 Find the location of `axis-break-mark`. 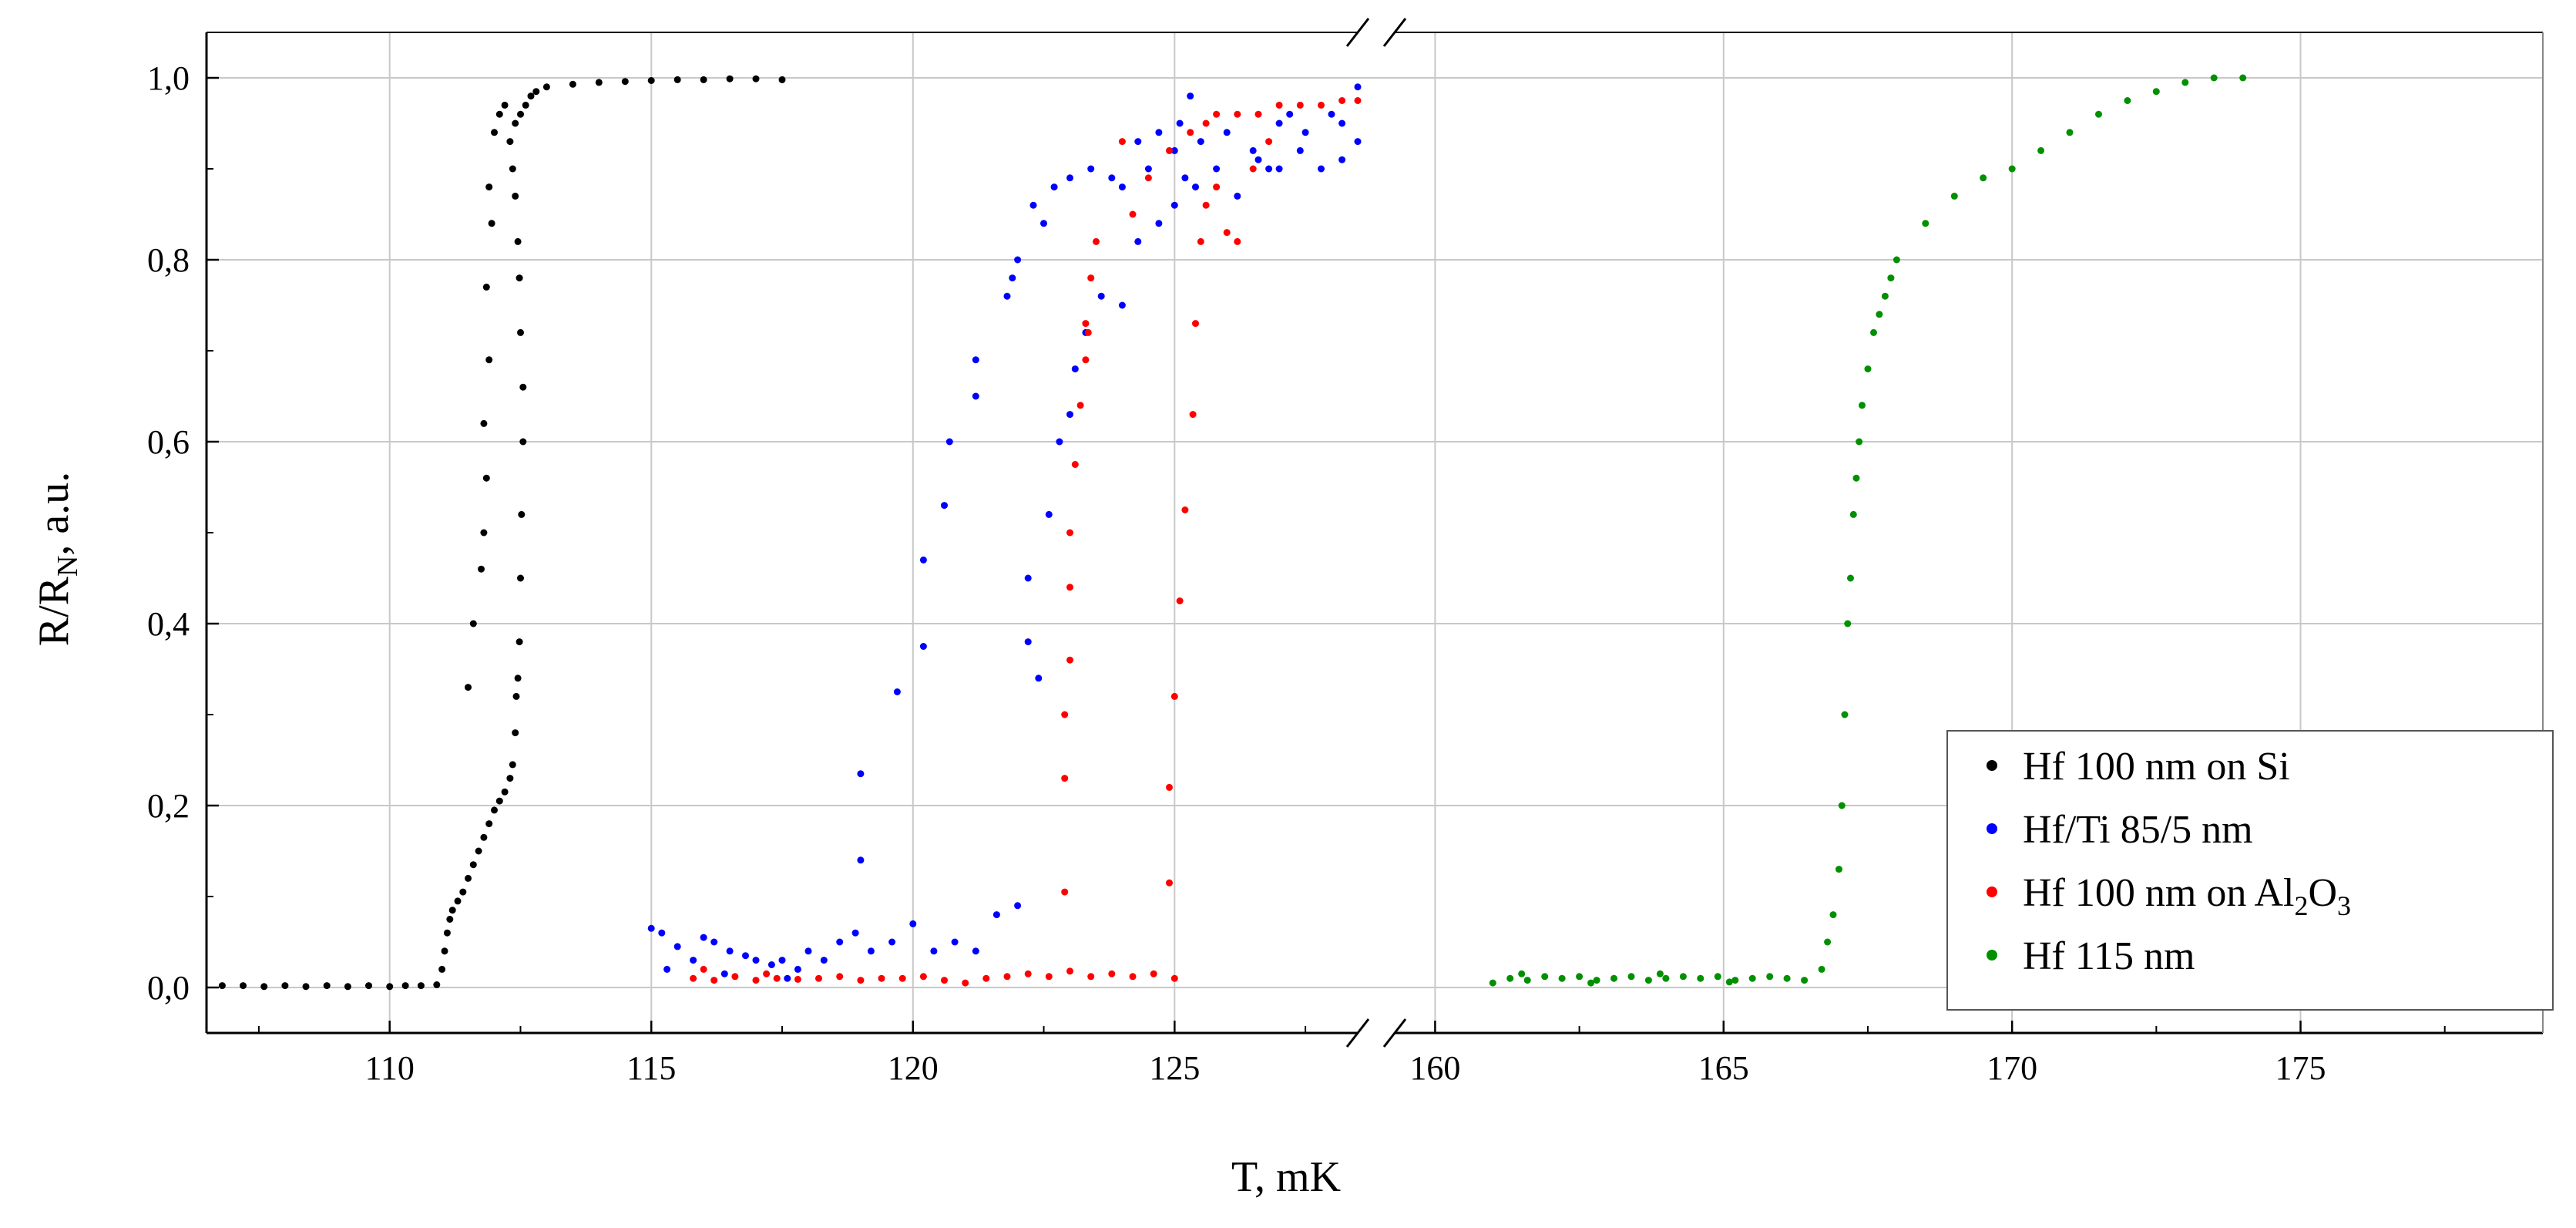

axis-break-mark is located at coordinates (1394, 1033).